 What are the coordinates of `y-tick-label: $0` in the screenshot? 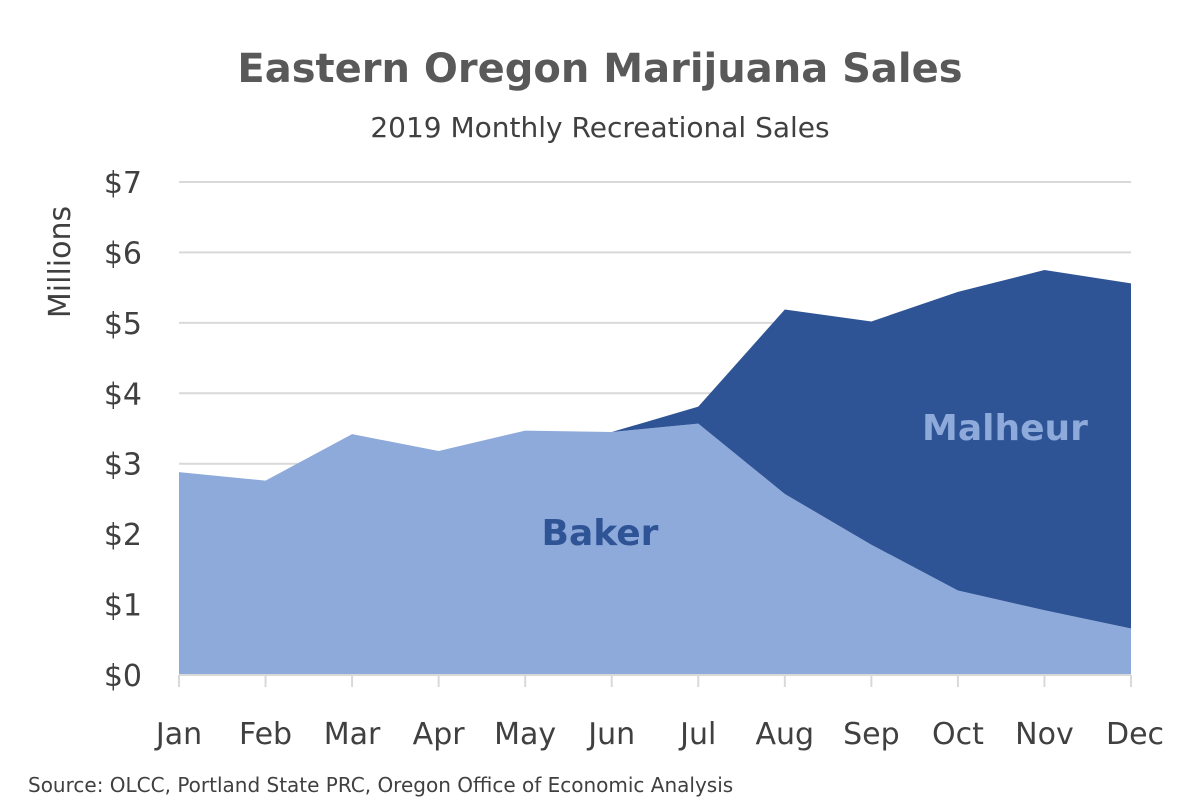 It's located at (123, 676).